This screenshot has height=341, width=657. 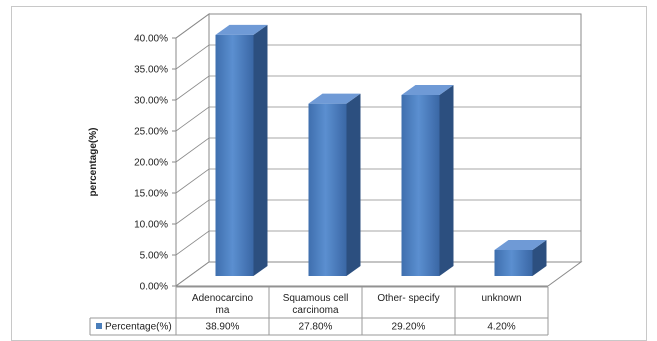 I want to click on y-tick-label: 35.00%, so click(x=151, y=70).